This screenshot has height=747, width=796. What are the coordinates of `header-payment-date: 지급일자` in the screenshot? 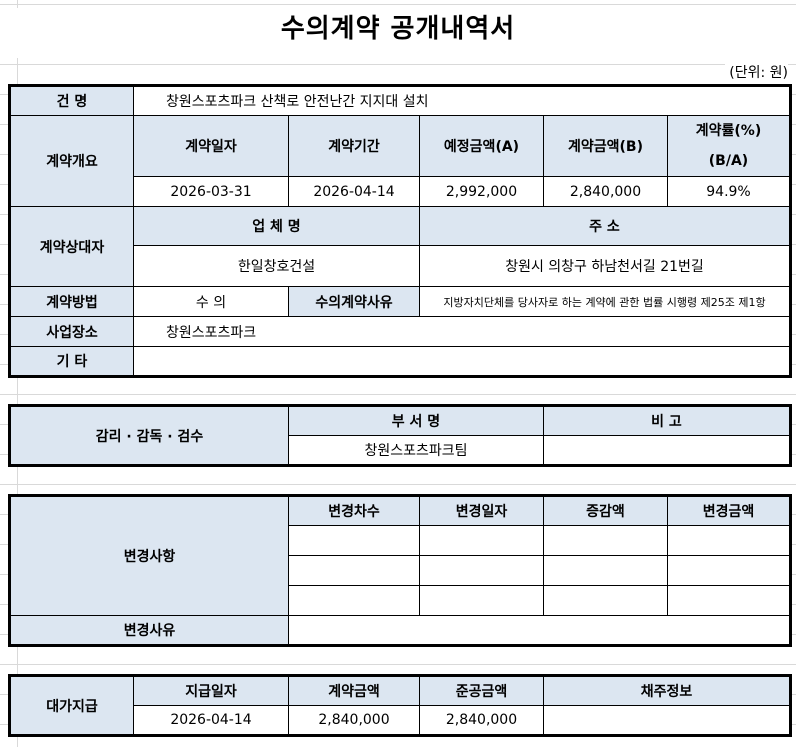 It's located at (211, 690).